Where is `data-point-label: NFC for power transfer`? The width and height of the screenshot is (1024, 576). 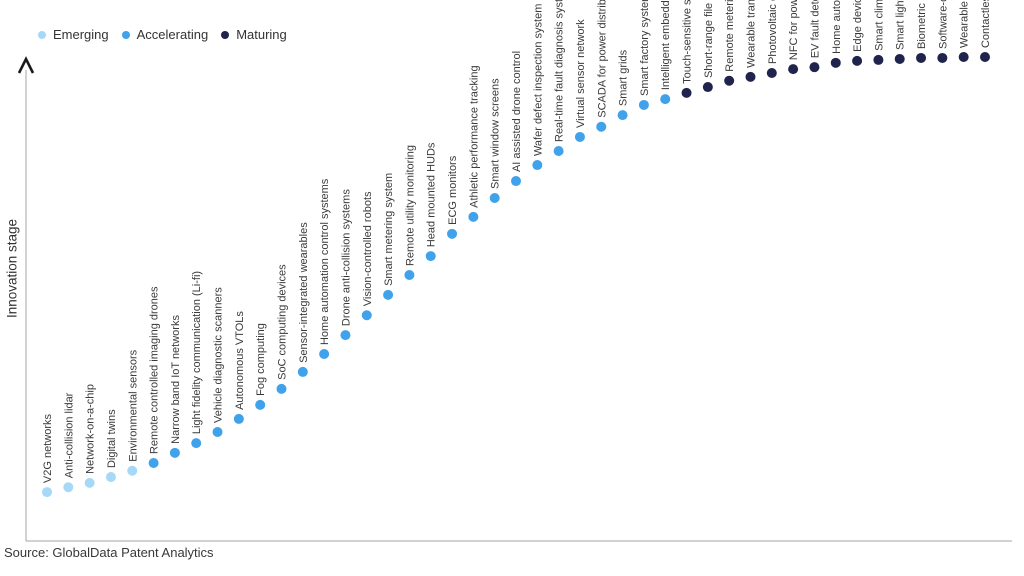
data-point-label: NFC for power transfer is located at coordinates (794, 30).